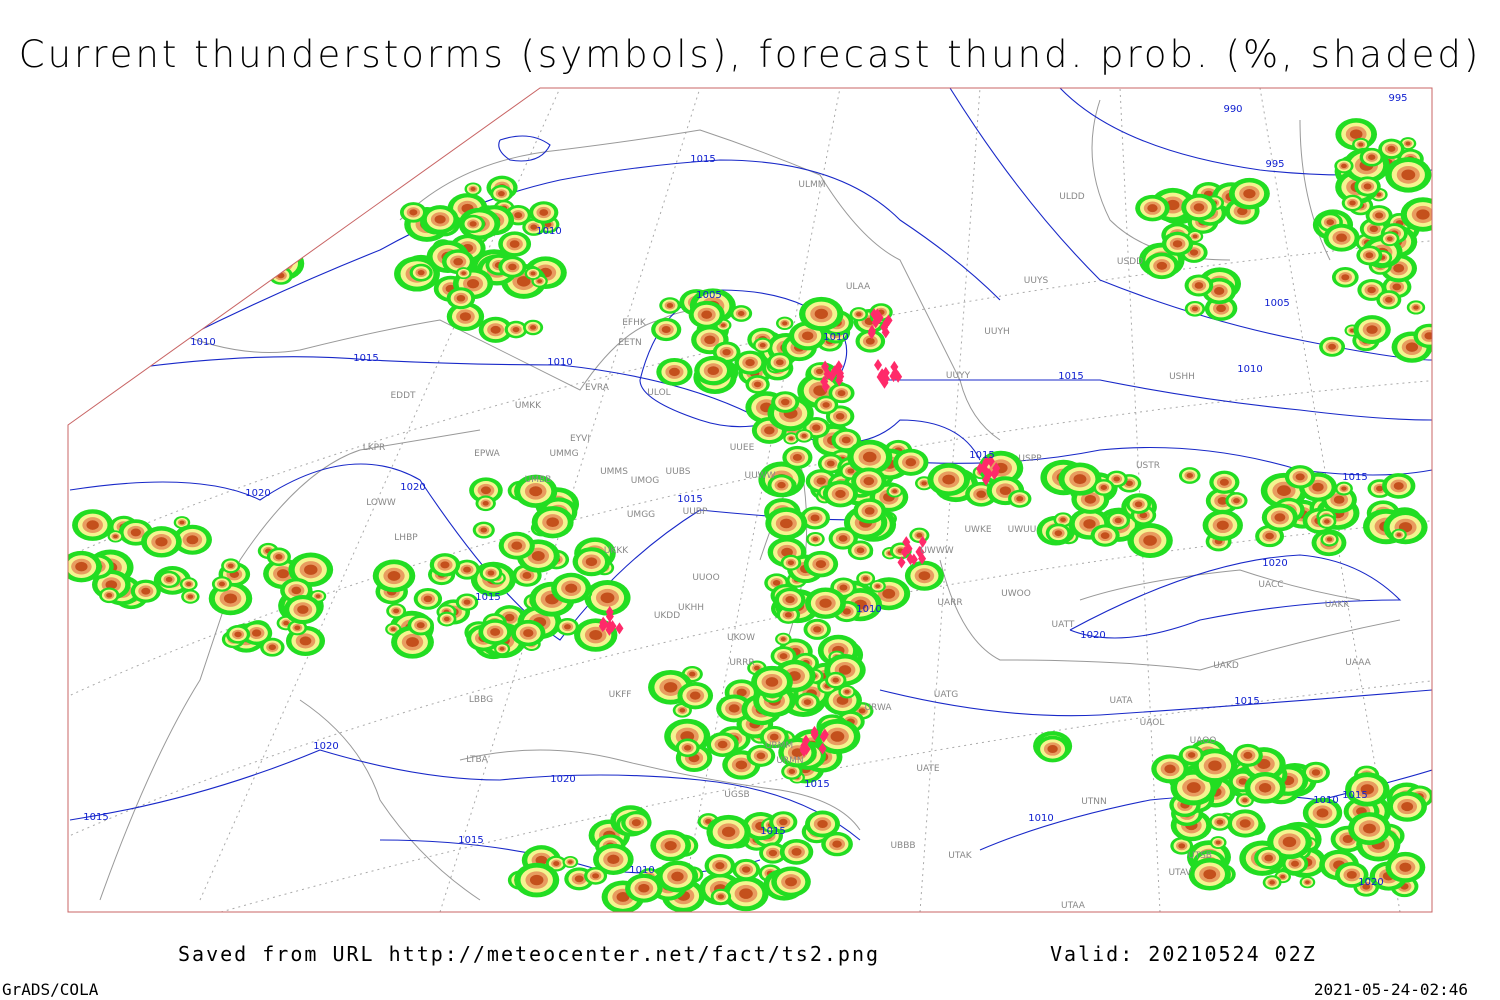  Describe the element at coordinates (658, 393) in the screenshot. I see `station-label: ULOL` at that location.